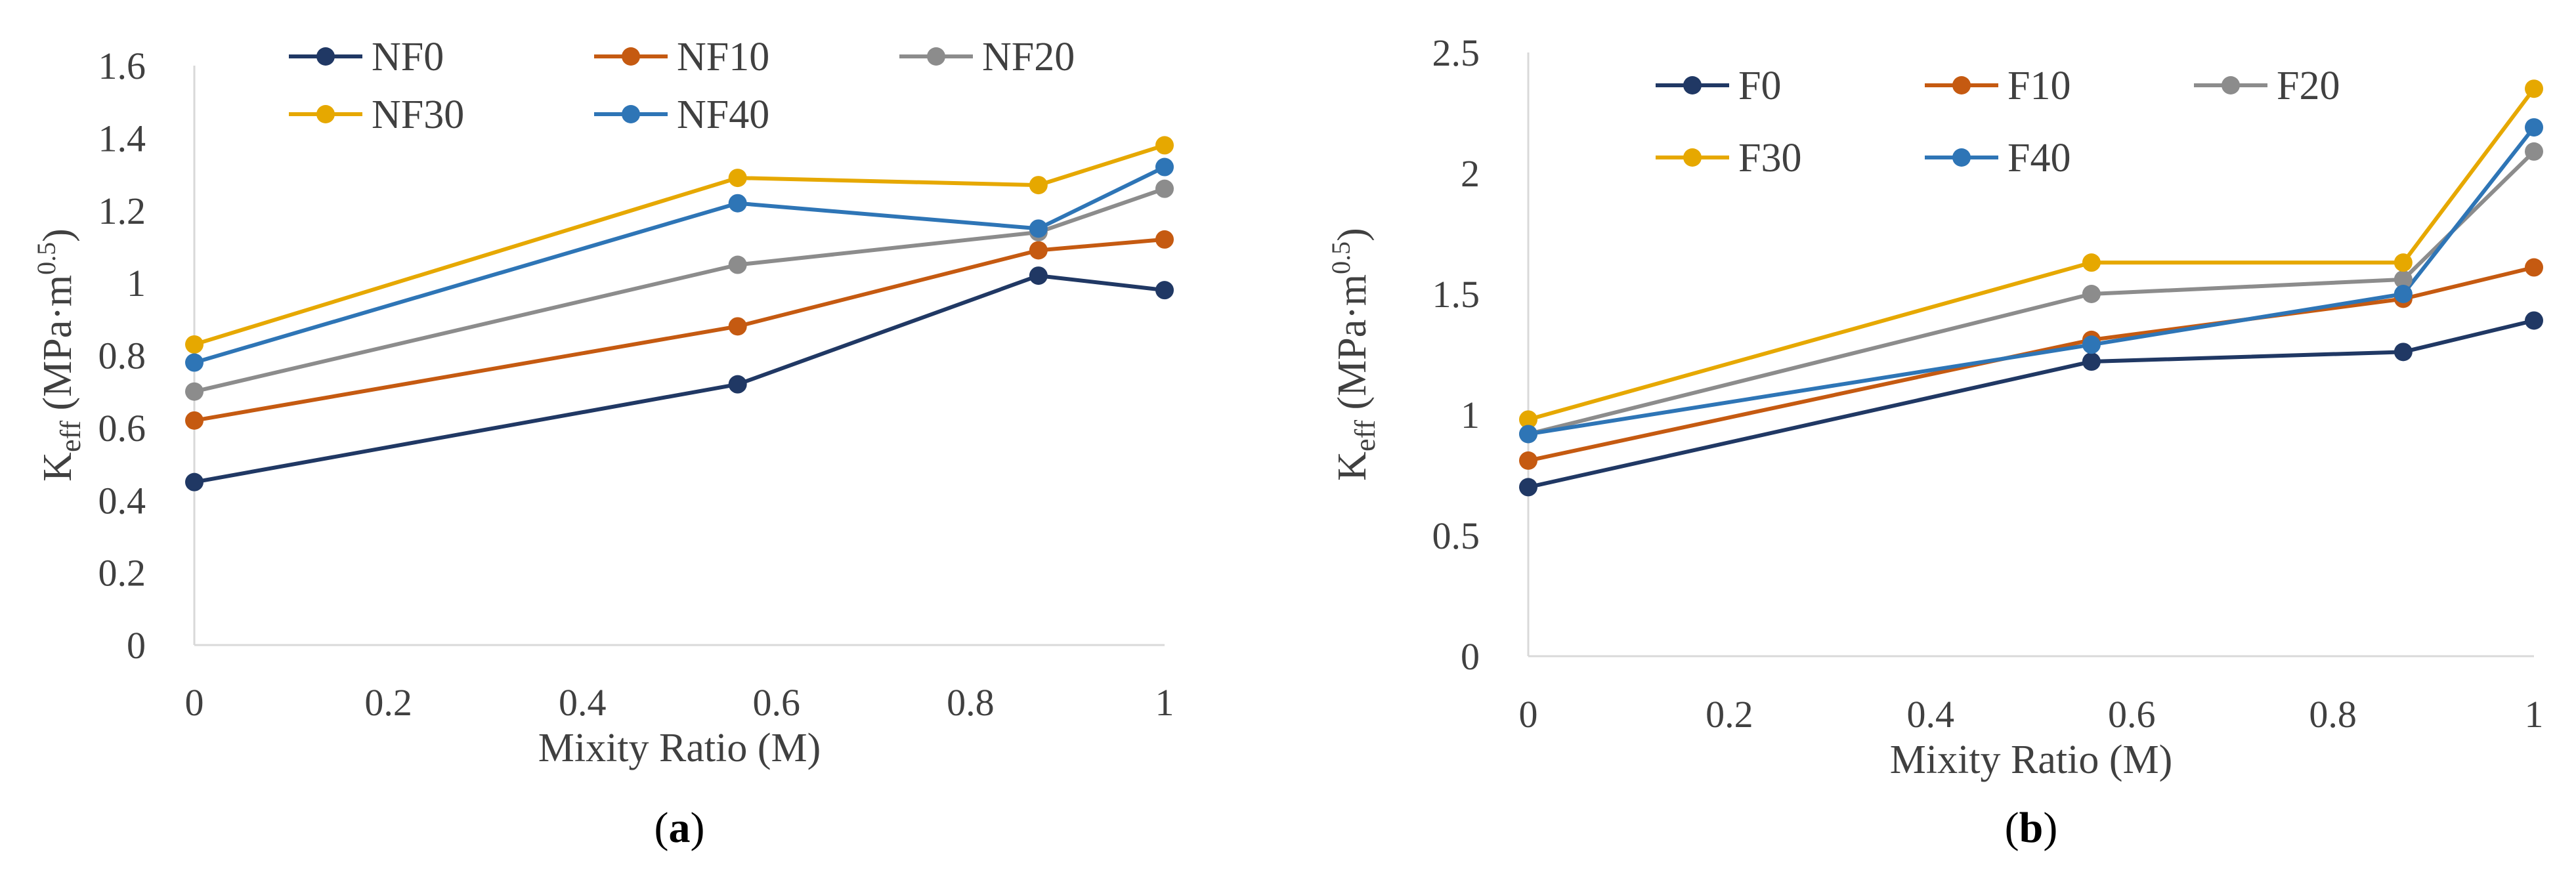 The height and width of the screenshot is (878, 2576). I want to click on x-tick-label: 0, so click(194, 702).